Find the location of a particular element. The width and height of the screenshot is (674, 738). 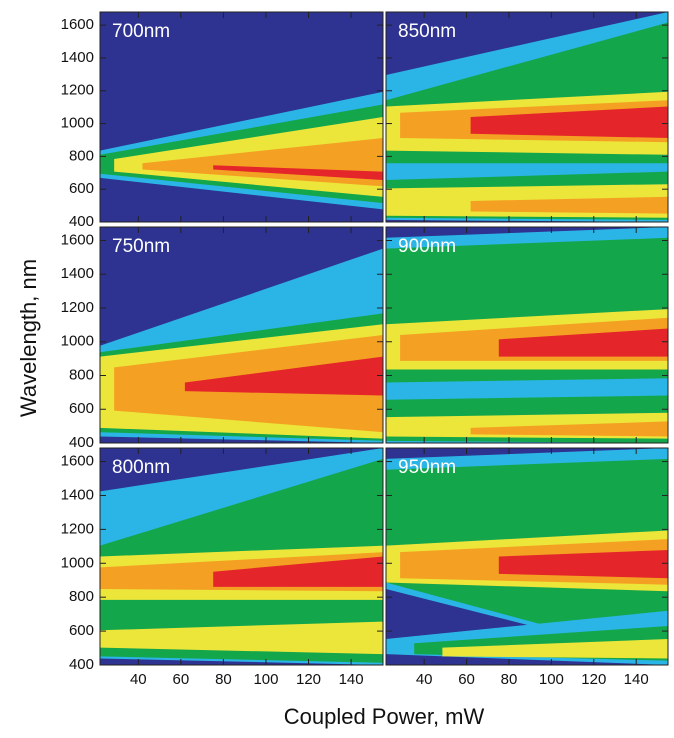

panel-title: 900nm is located at coordinates (427, 246).